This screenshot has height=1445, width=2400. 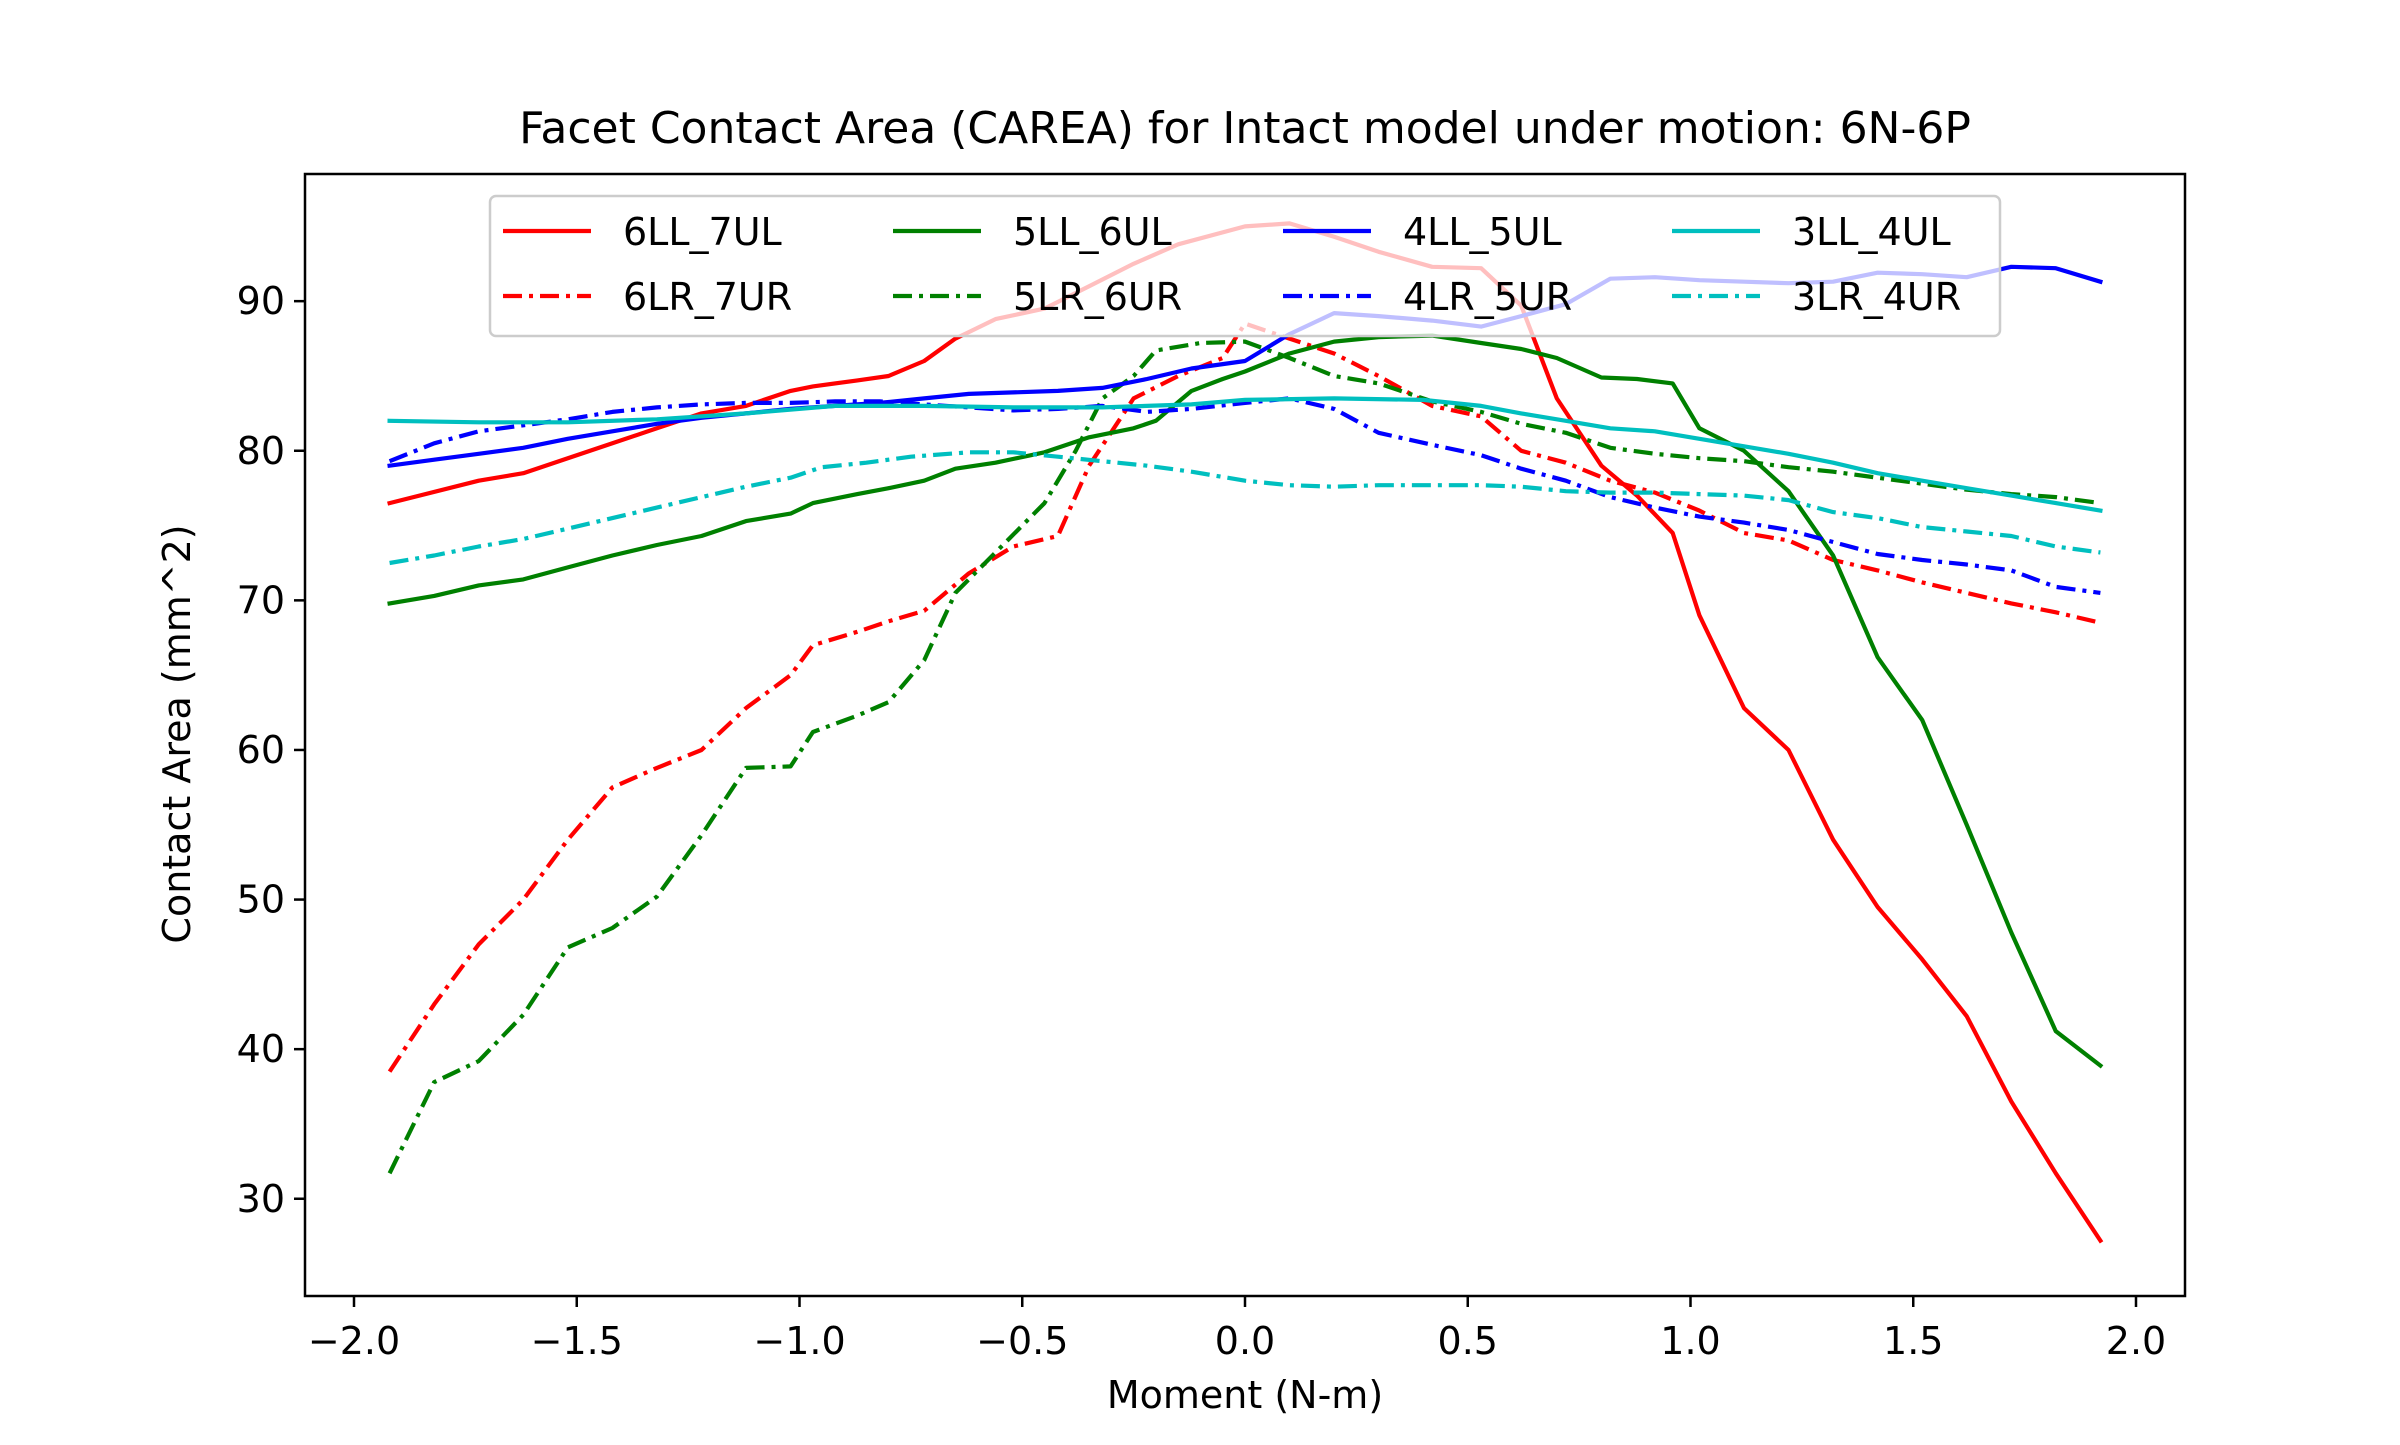 I want to click on y-tick-label: 90, so click(x=261, y=301).